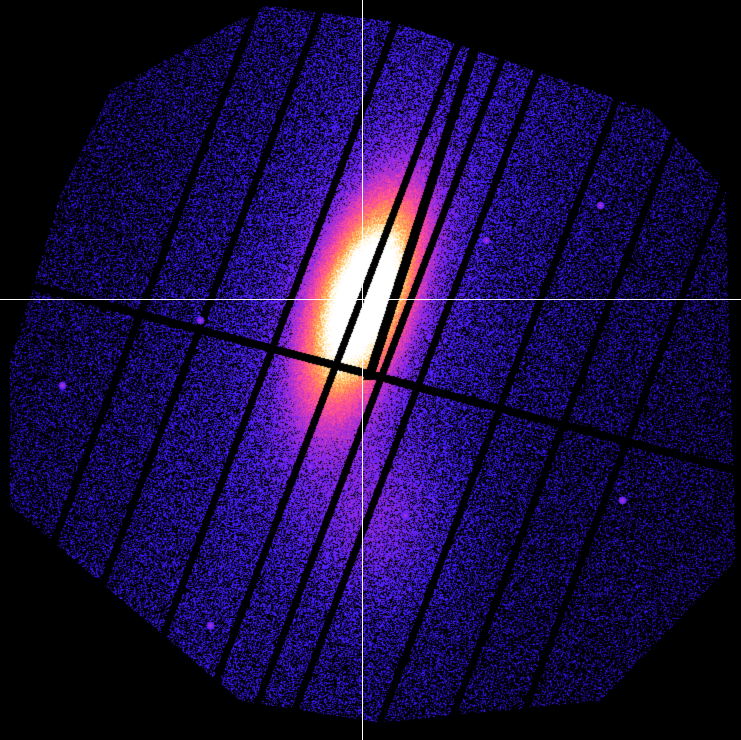  What do you see at coordinates (370, 299) in the screenshot?
I see `crosshair-horizontal` at bounding box center [370, 299].